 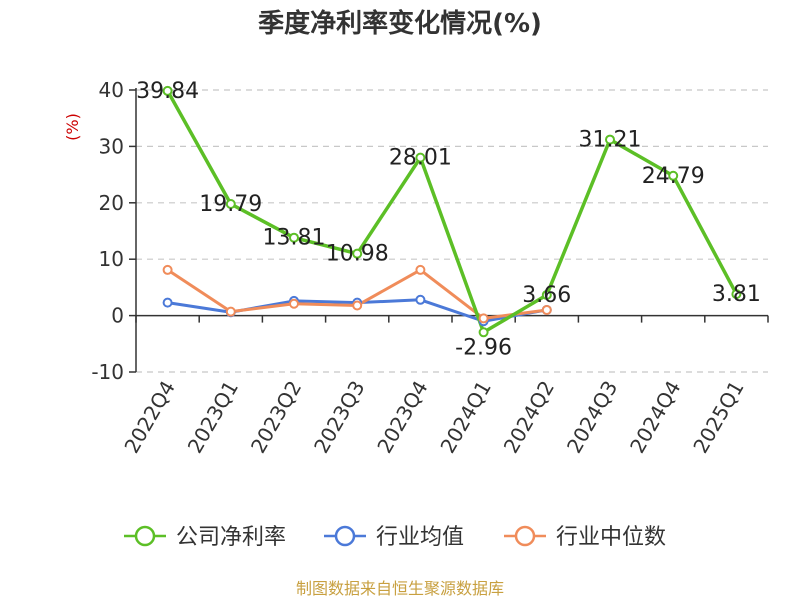 What do you see at coordinates (402, 417) in the screenshot?
I see `x-tick-label: 2023Q4` at bounding box center [402, 417].